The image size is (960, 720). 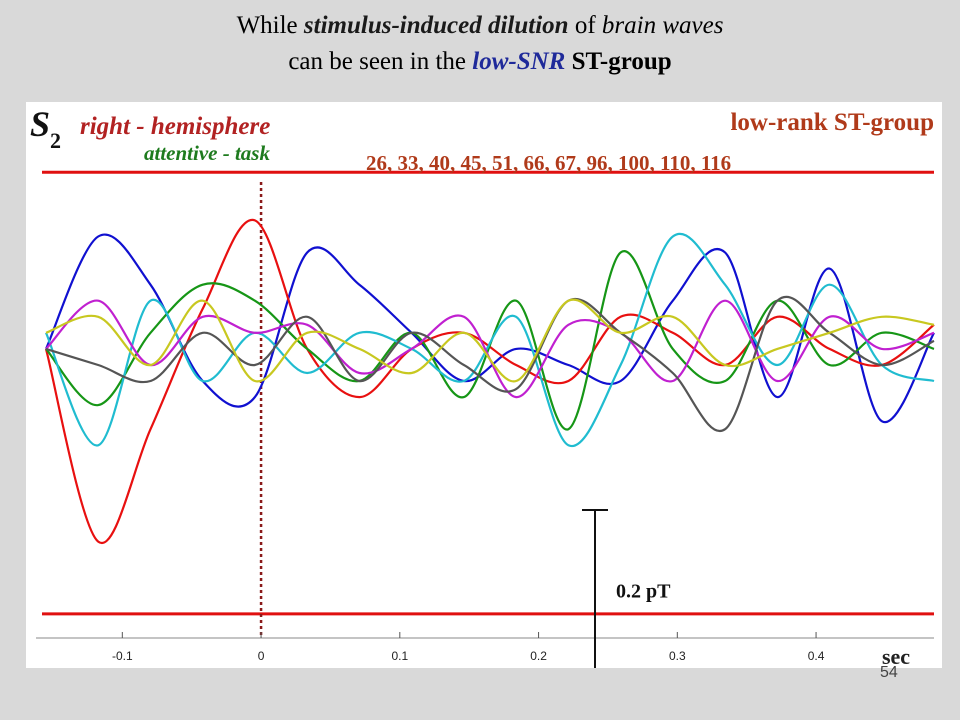 I want to click on page-number: 54, so click(x=889, y=672).